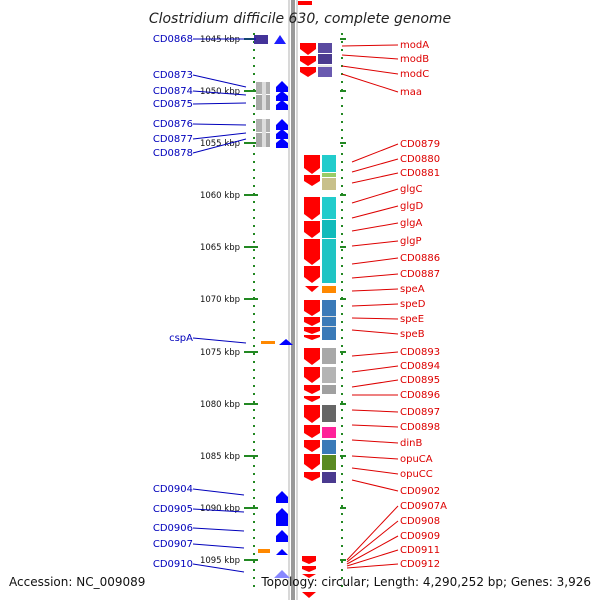 This screenshot has width=600, height=600. Describe the element at coordinates (420, 564) in the screenshot. I see `gene-label-right: CD0912` at that location.